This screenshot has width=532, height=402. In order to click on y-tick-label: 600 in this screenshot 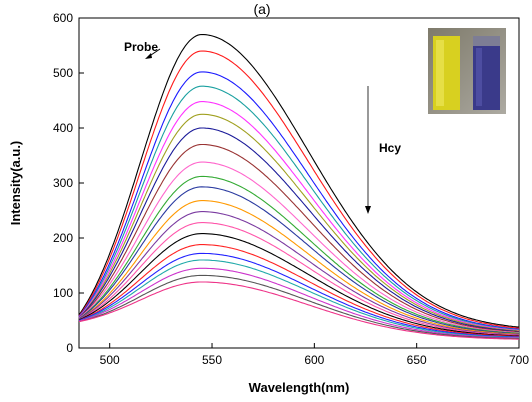, I will do `click(63, 18)`.